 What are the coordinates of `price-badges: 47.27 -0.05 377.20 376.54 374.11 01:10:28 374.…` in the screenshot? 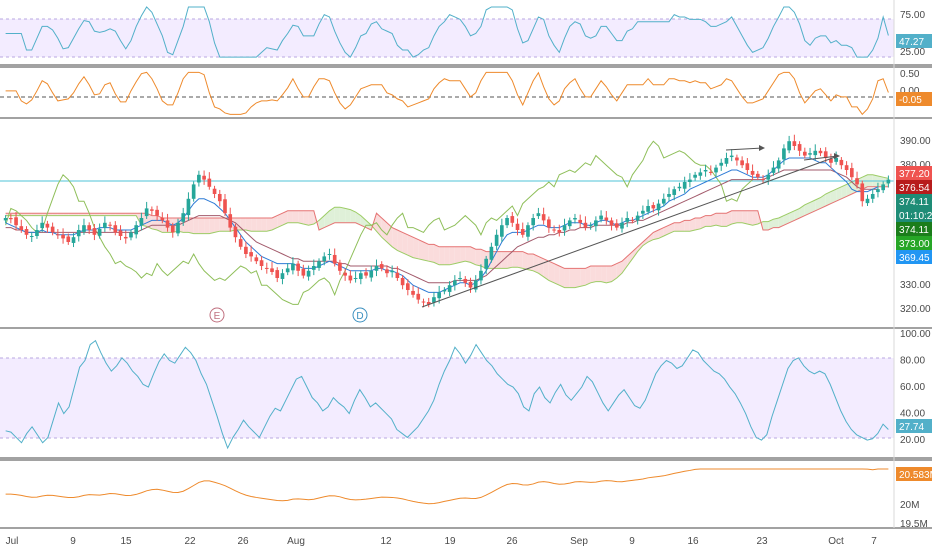 It's located at (914, 257).